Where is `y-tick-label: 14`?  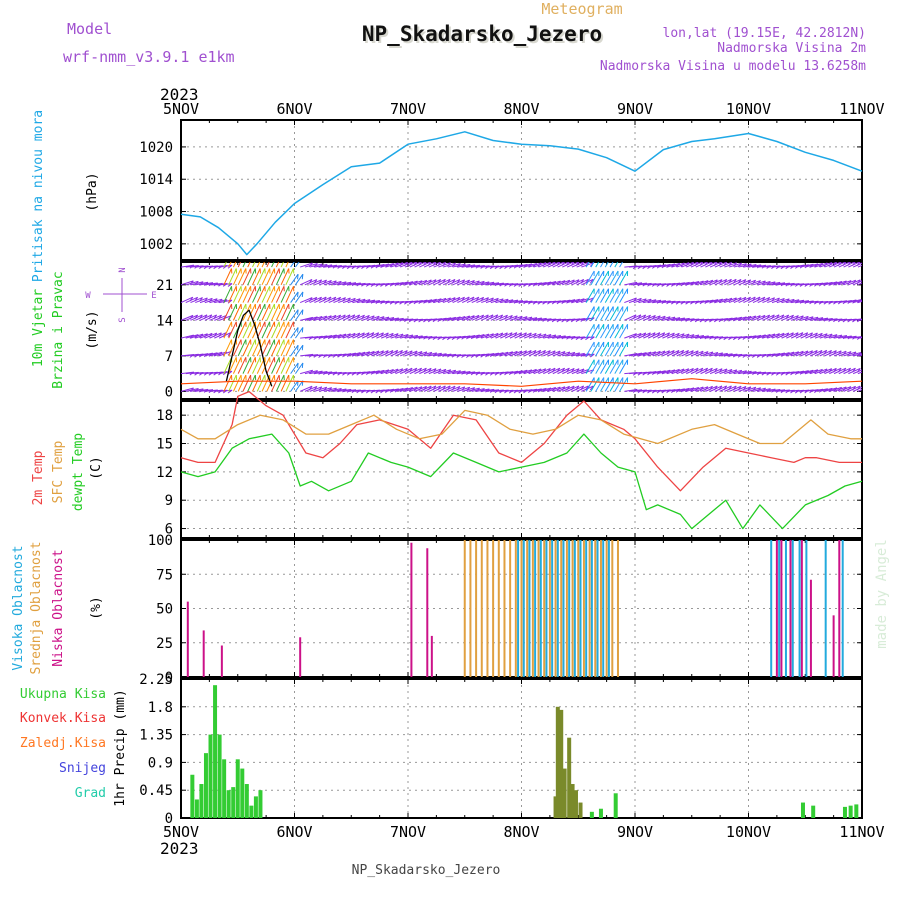
y-tick-label: 14 is located at coordinates (164, 321).